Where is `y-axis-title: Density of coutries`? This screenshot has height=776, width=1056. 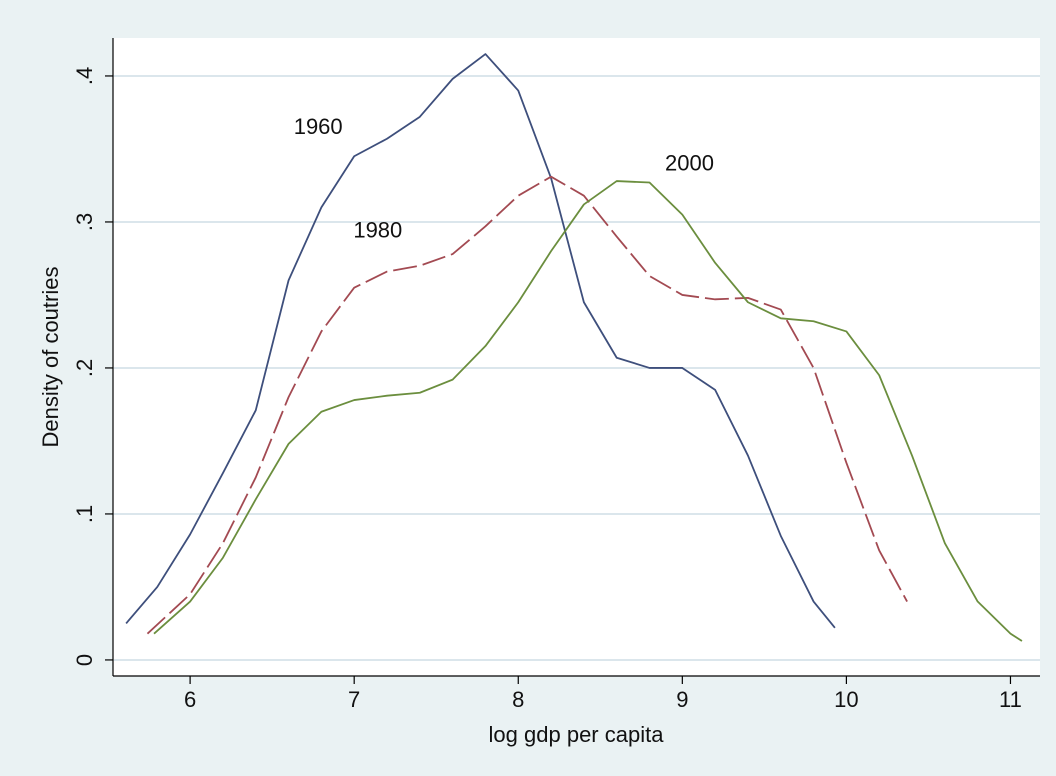
y-axis-title: Density of coutries is located at coordinates (50, 357).